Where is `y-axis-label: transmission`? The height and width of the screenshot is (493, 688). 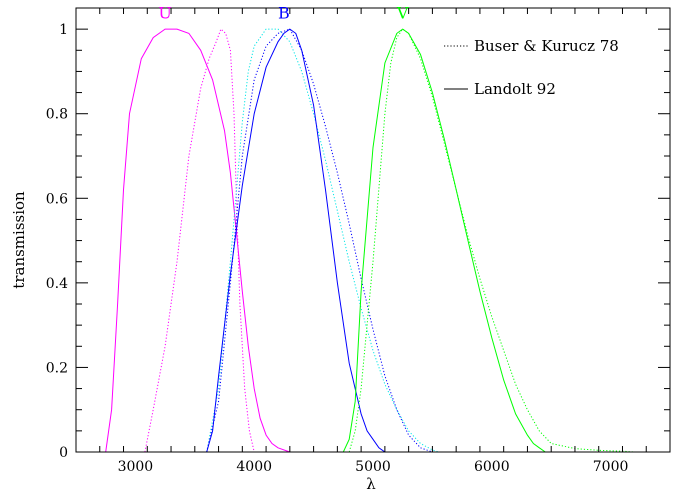
y-axis-label: transmission is located at coordinates (19, 240).